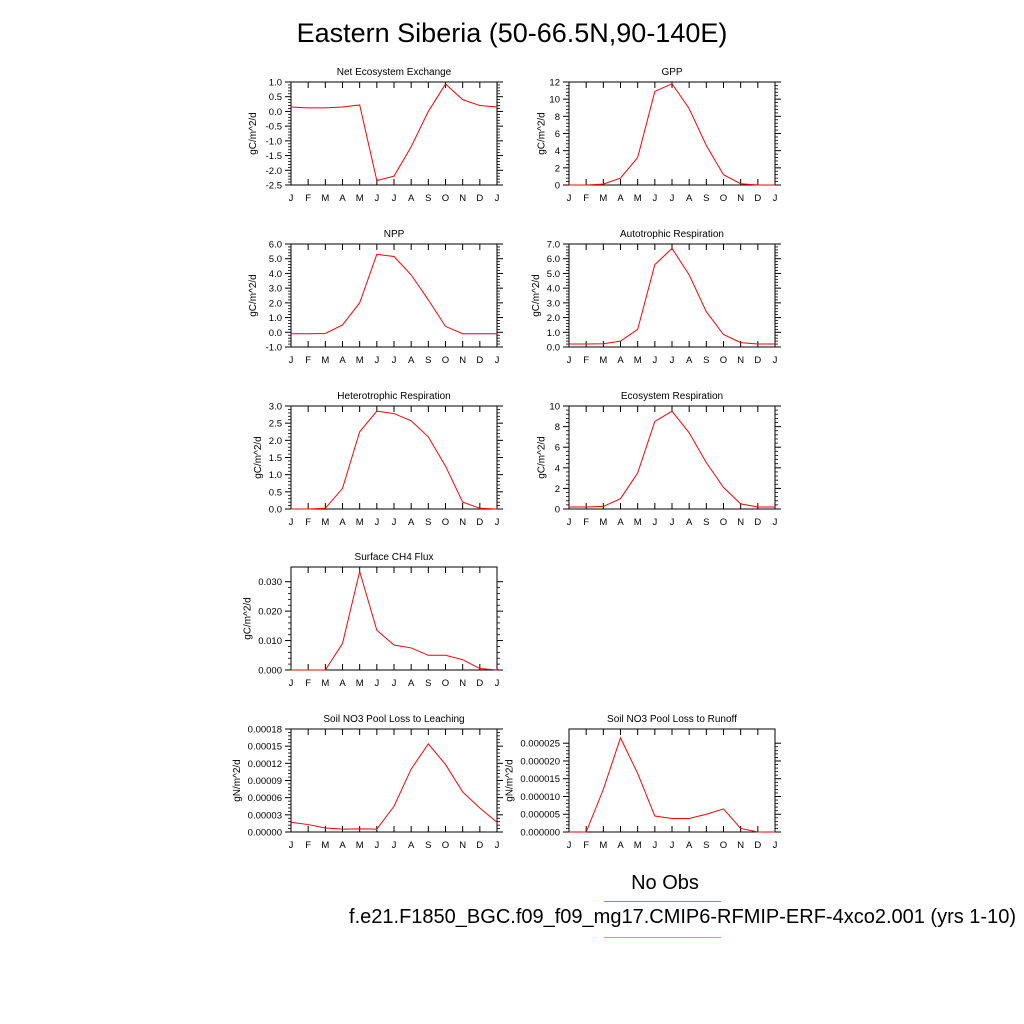 The image size is (1024, 1024). Describe the element at coordinates (275, 274) in the screenshot. I see `y-tick-label: 4.0` at that location.